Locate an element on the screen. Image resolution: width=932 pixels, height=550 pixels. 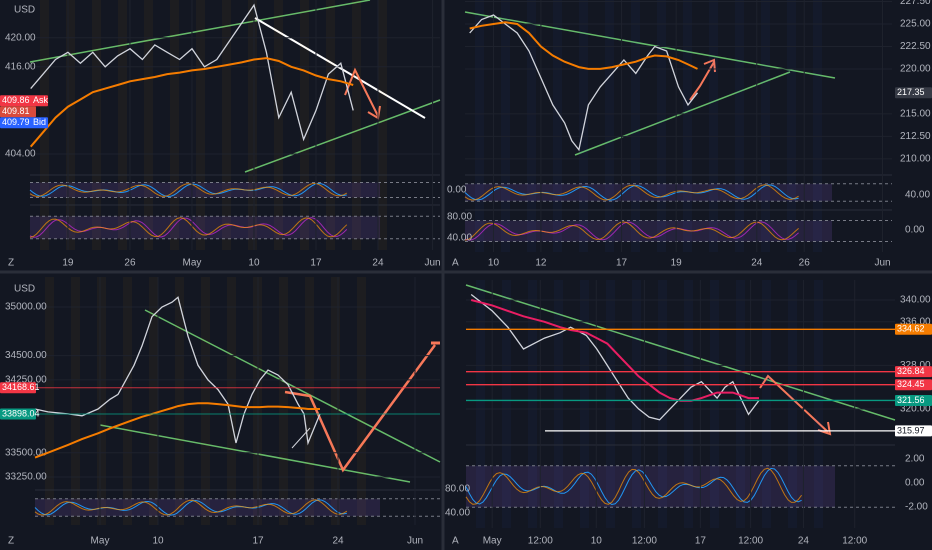
y-tick-label: 35000.00 is located at coordinates (26, 307).